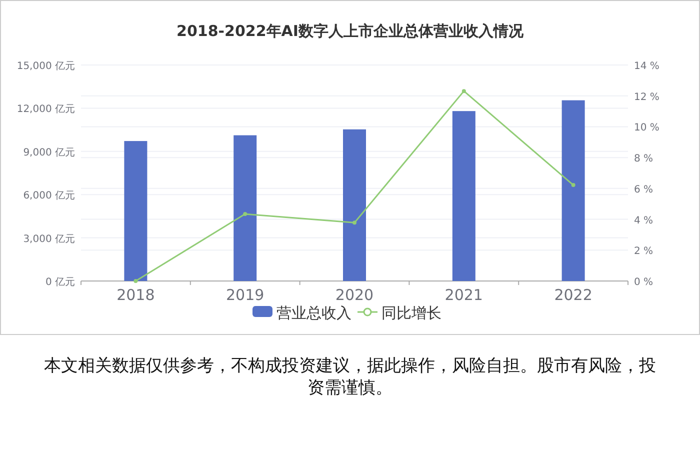 This screenshot has height=467, width=700. What do you see at coordinates (463, 295) in the screenshot?
I see `x-tick-label: 2021` at bounding box center [463, 295].